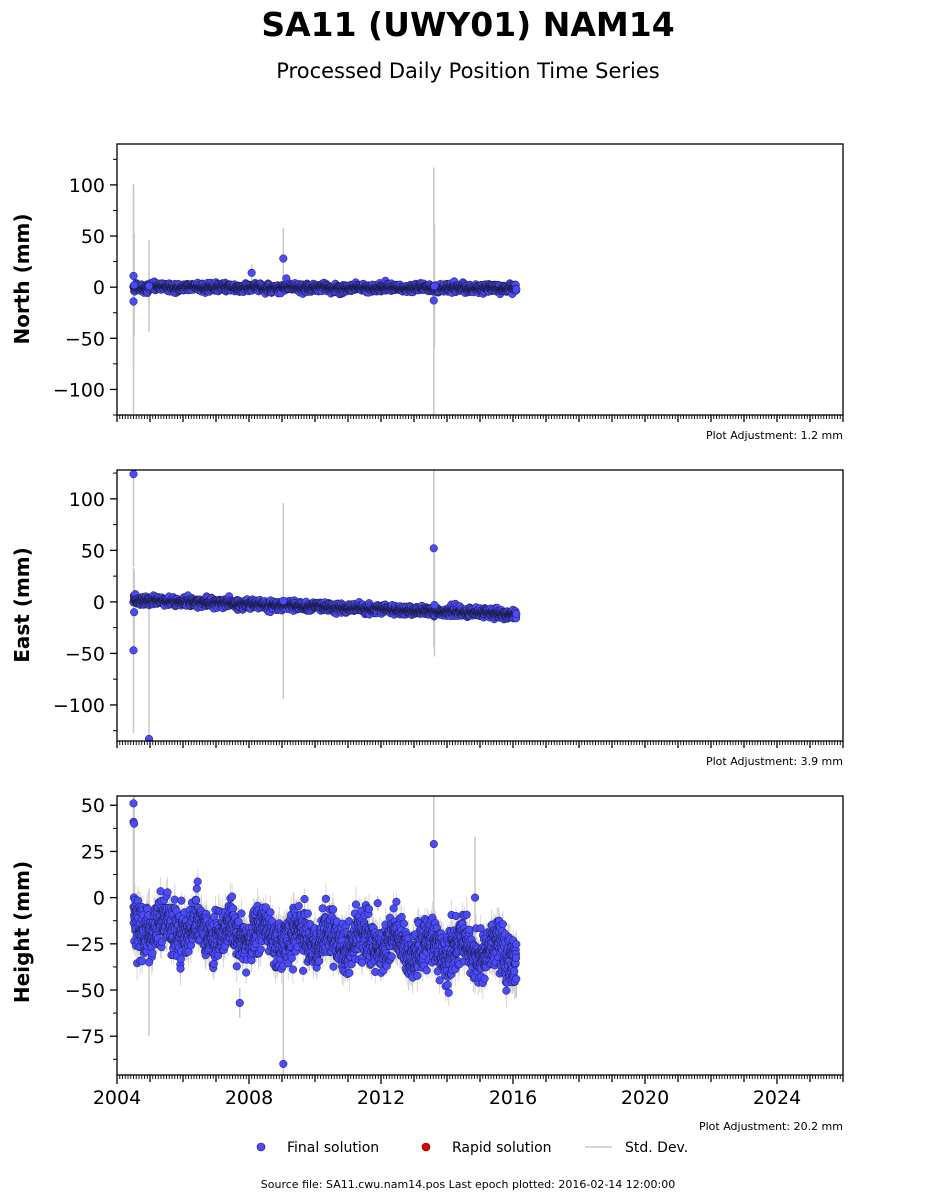 The height and width of the screenshot is (1200, 937). Describe the element at coordinates (325, 280) in the screenshot. I see `final-solution-points` at that location.